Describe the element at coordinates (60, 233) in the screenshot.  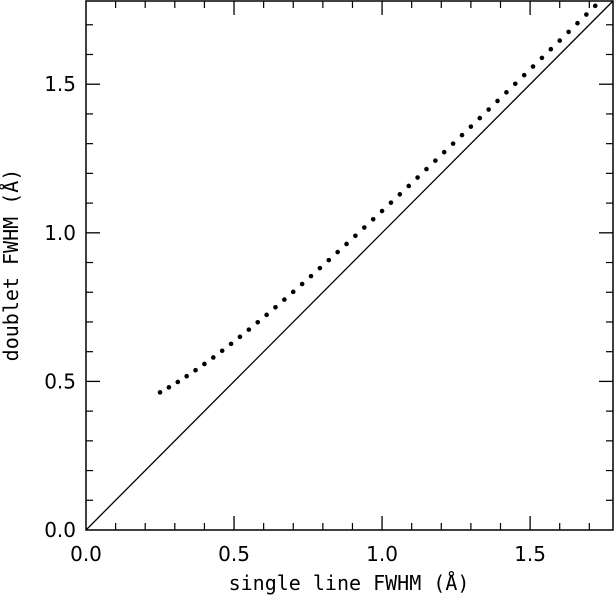
I see `y-tick-label: 1.0` at that location.